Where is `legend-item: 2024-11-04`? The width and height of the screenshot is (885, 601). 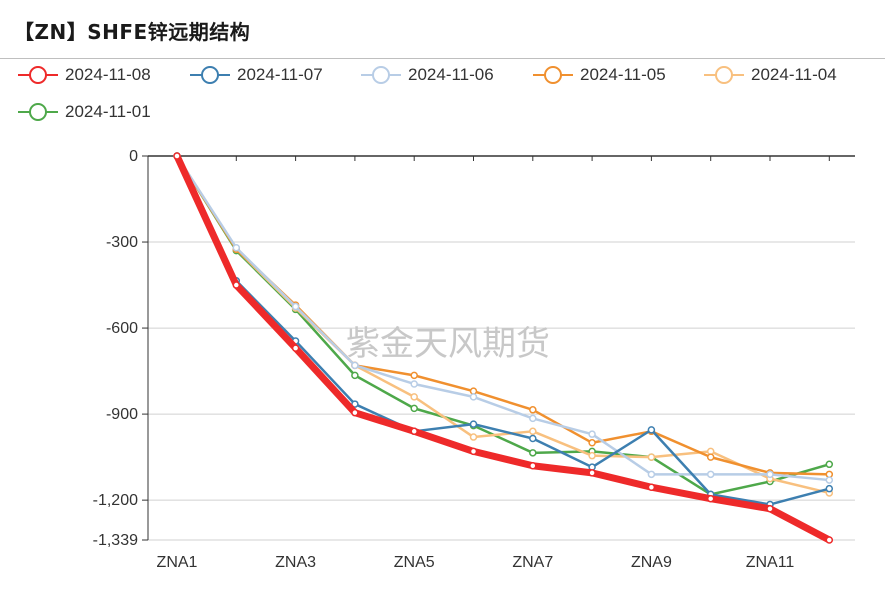
legend-item: 2024-11-04 is located at coordinates (770, 75).